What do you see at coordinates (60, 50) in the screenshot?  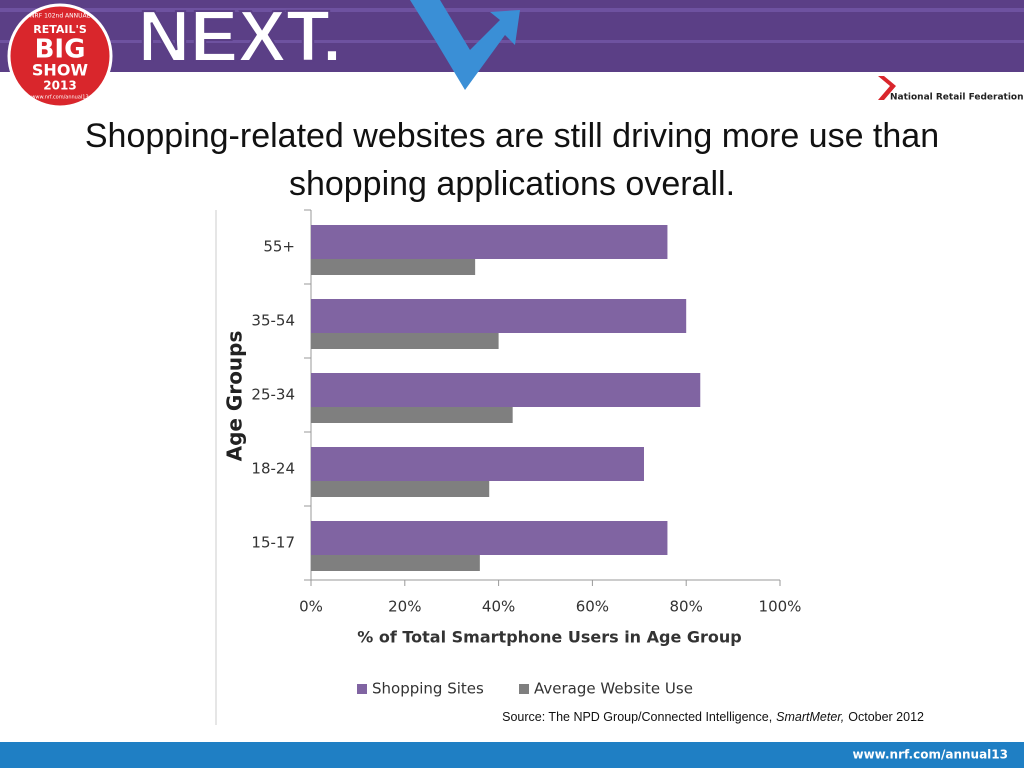 I see `logo-text: BIG` at bounding box center [60, 50].